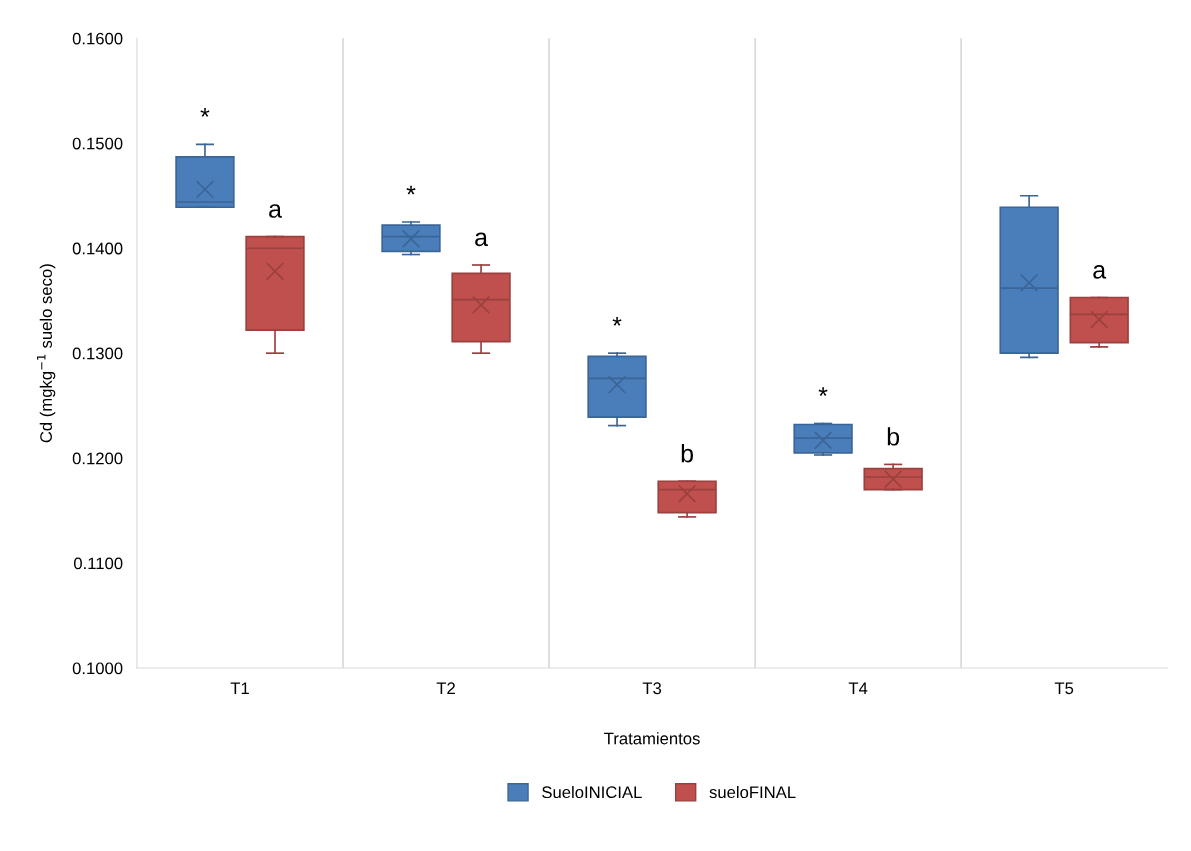 This screenshot has width=1191, height=851. I want to click on x-tick-label: T3, so click(652, 688).